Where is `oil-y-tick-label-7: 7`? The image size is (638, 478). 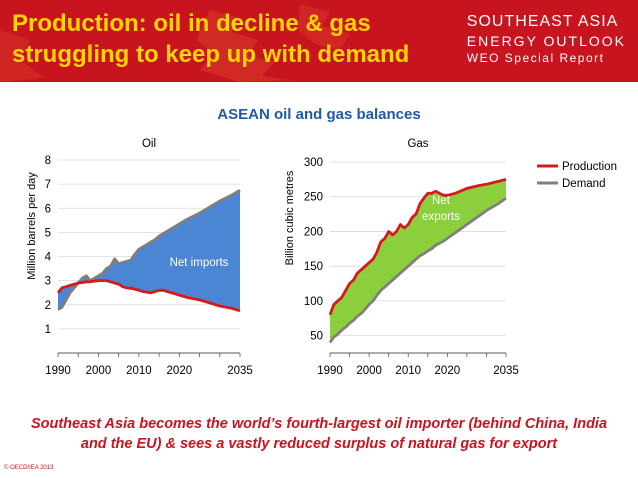
oil-y-tick-label-7: 7 is located at coordinates (48, 185).